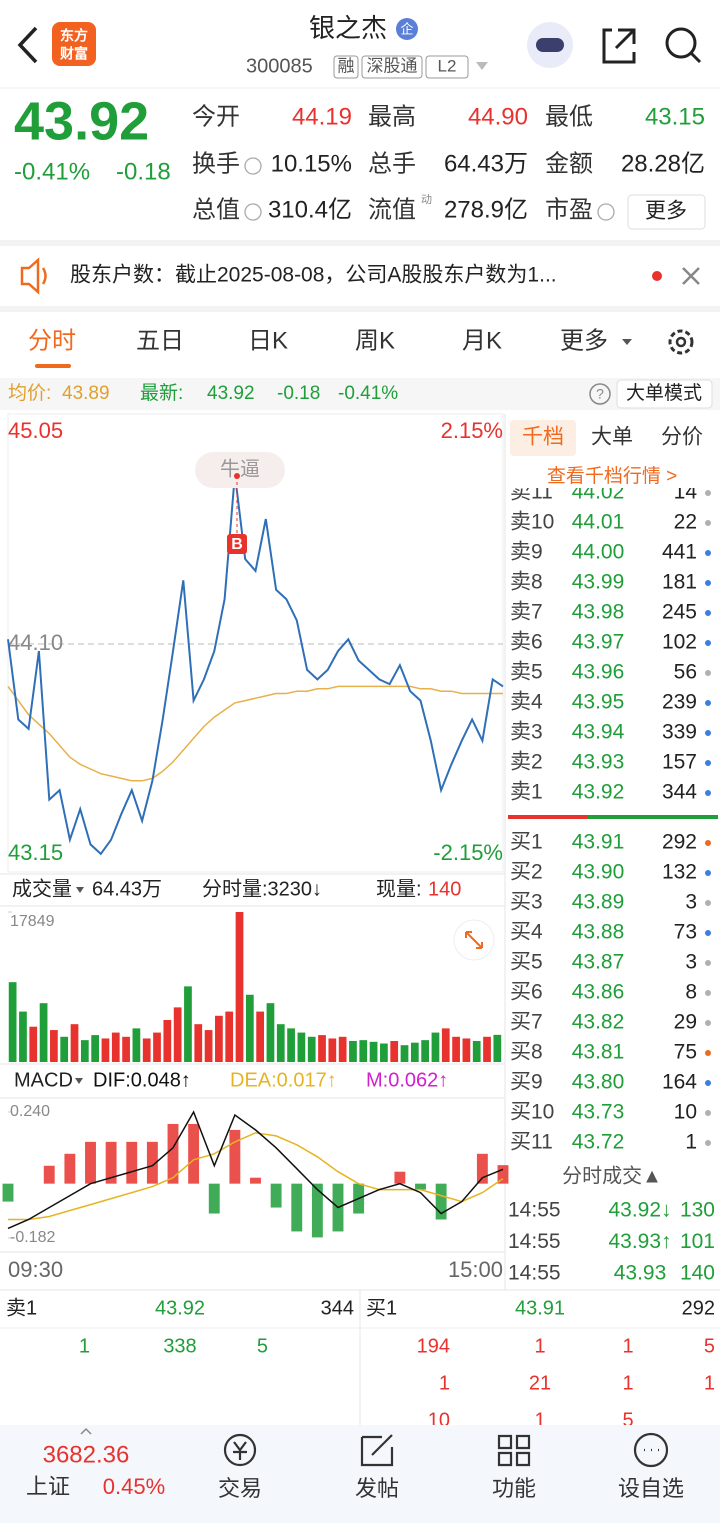  Describe the element at coordinates (569, 116) in the screenshot. I see `stat-label: 最低` at that location.